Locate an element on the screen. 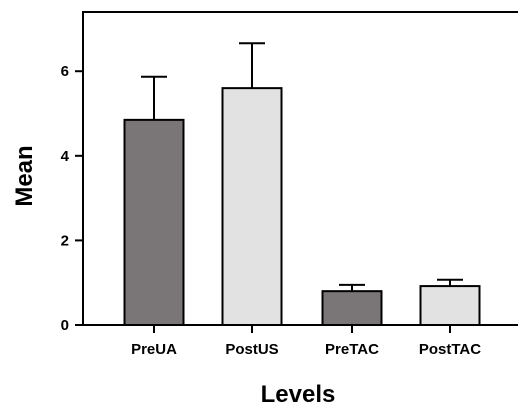  y-tick-label-4: 4 is located at coordinates (65, 156).